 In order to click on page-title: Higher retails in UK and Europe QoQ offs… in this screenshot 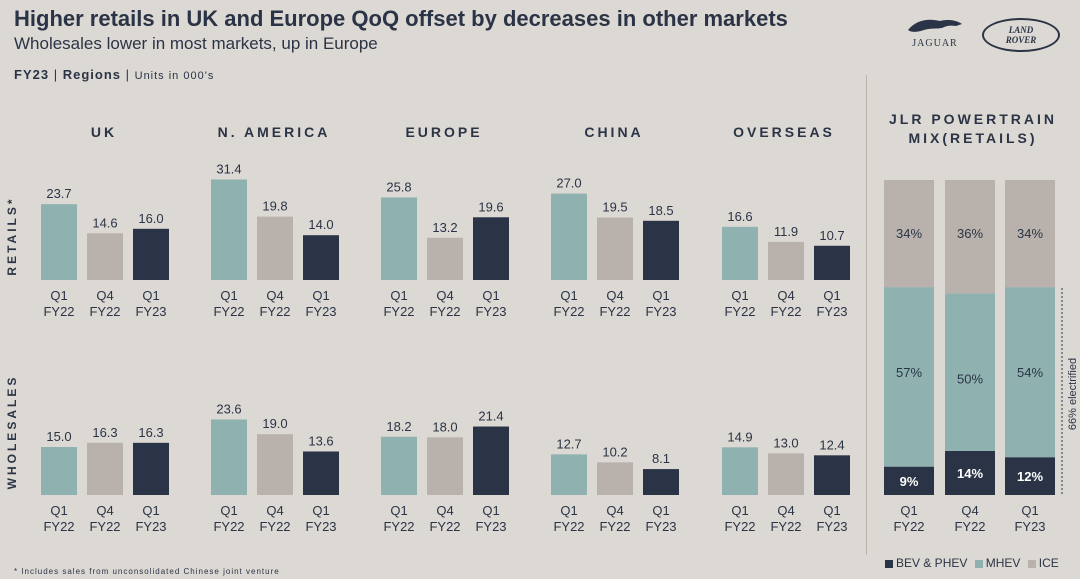, I will do `click(401, 18)`.